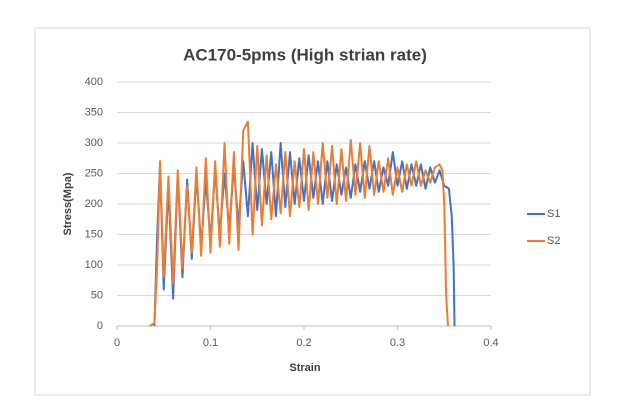 The height and width of the screenshot is (420, 624). Describe the element at coordinates (94, 204) in the screenshot. I see `y-tick-label: 200` at that location.